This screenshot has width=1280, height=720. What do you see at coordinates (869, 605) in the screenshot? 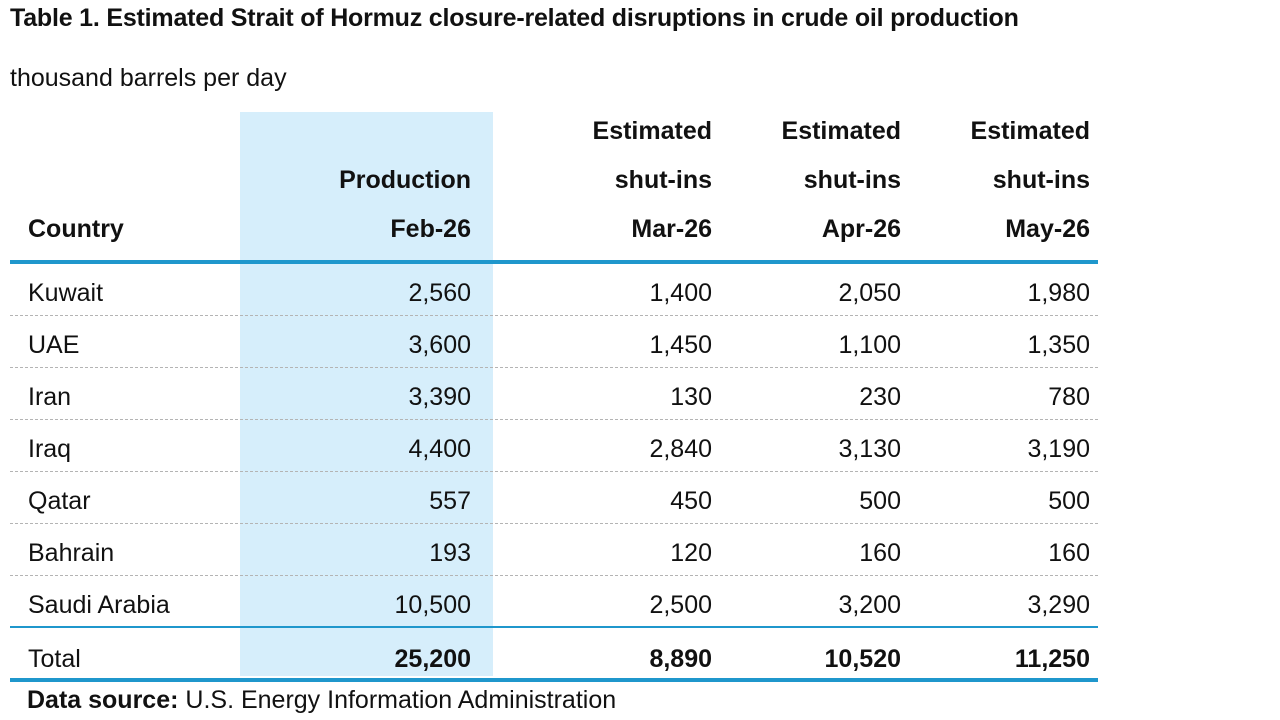
I see `cell-apr: 3,200` at bounding box center [869, 605].